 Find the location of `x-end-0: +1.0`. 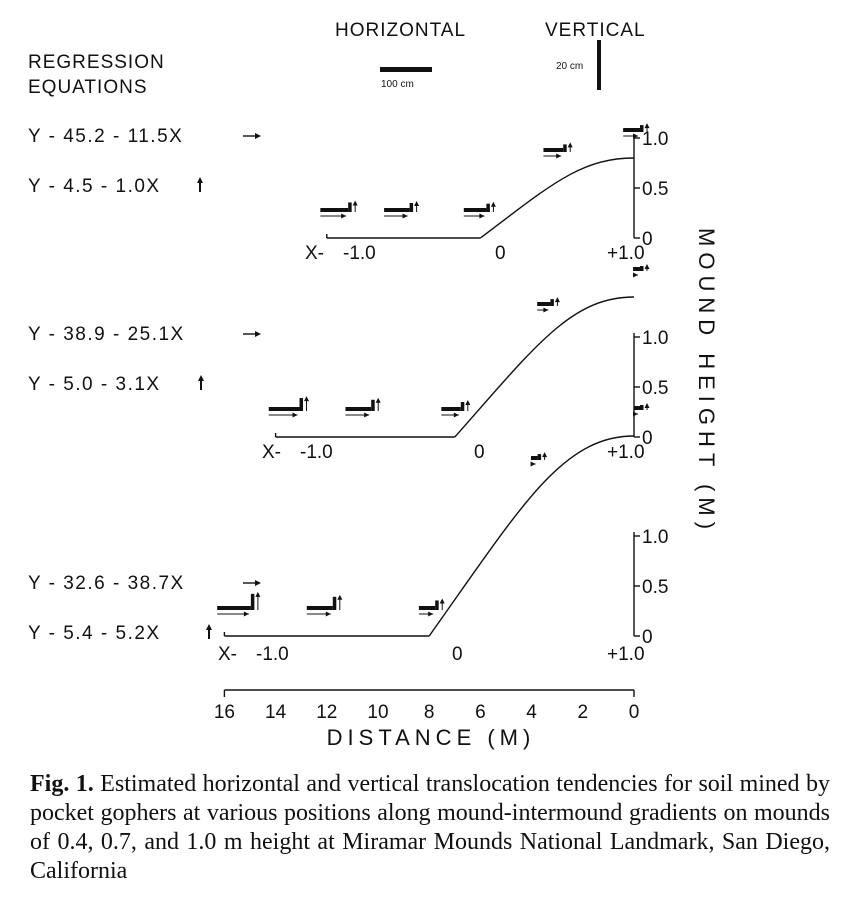

x-end-0: +1.0 is located at coordinates (626, 253).